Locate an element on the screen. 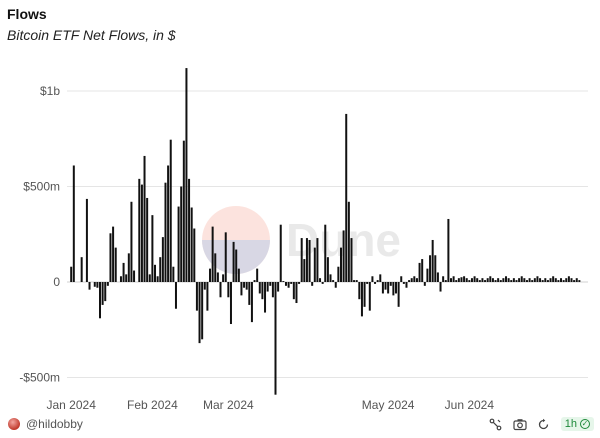 The width and height of the screenshot is (600, 438). username: @hildobby is located at coordinates (54, 424).